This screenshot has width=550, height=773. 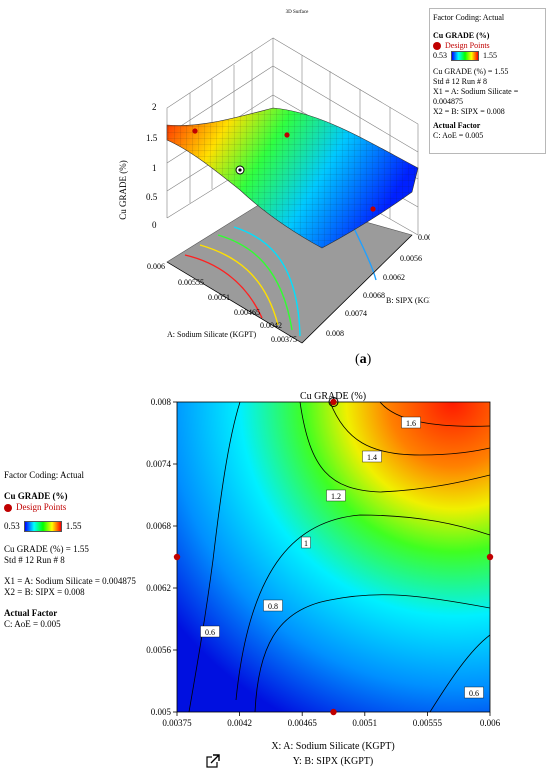 What do you see at coordinates (364, 723) in the screenshot?
I see `x-tick-label: 0.0051` at bounding box center [364, 723].